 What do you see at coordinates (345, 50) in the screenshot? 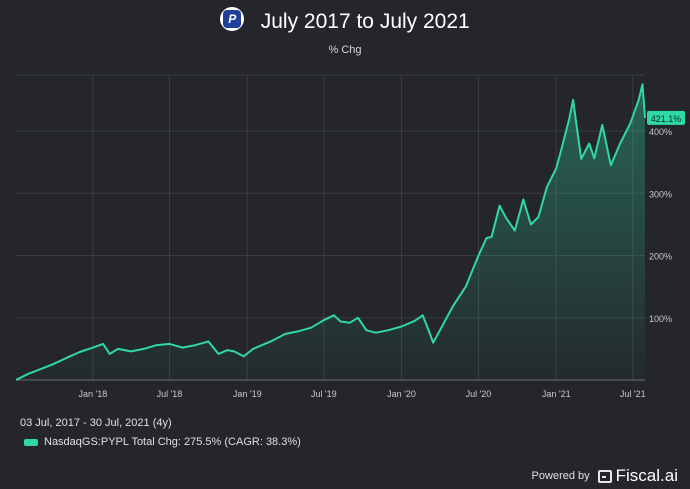
I see `chart-subtitle: % Chg` at bounding box center [345, 50].